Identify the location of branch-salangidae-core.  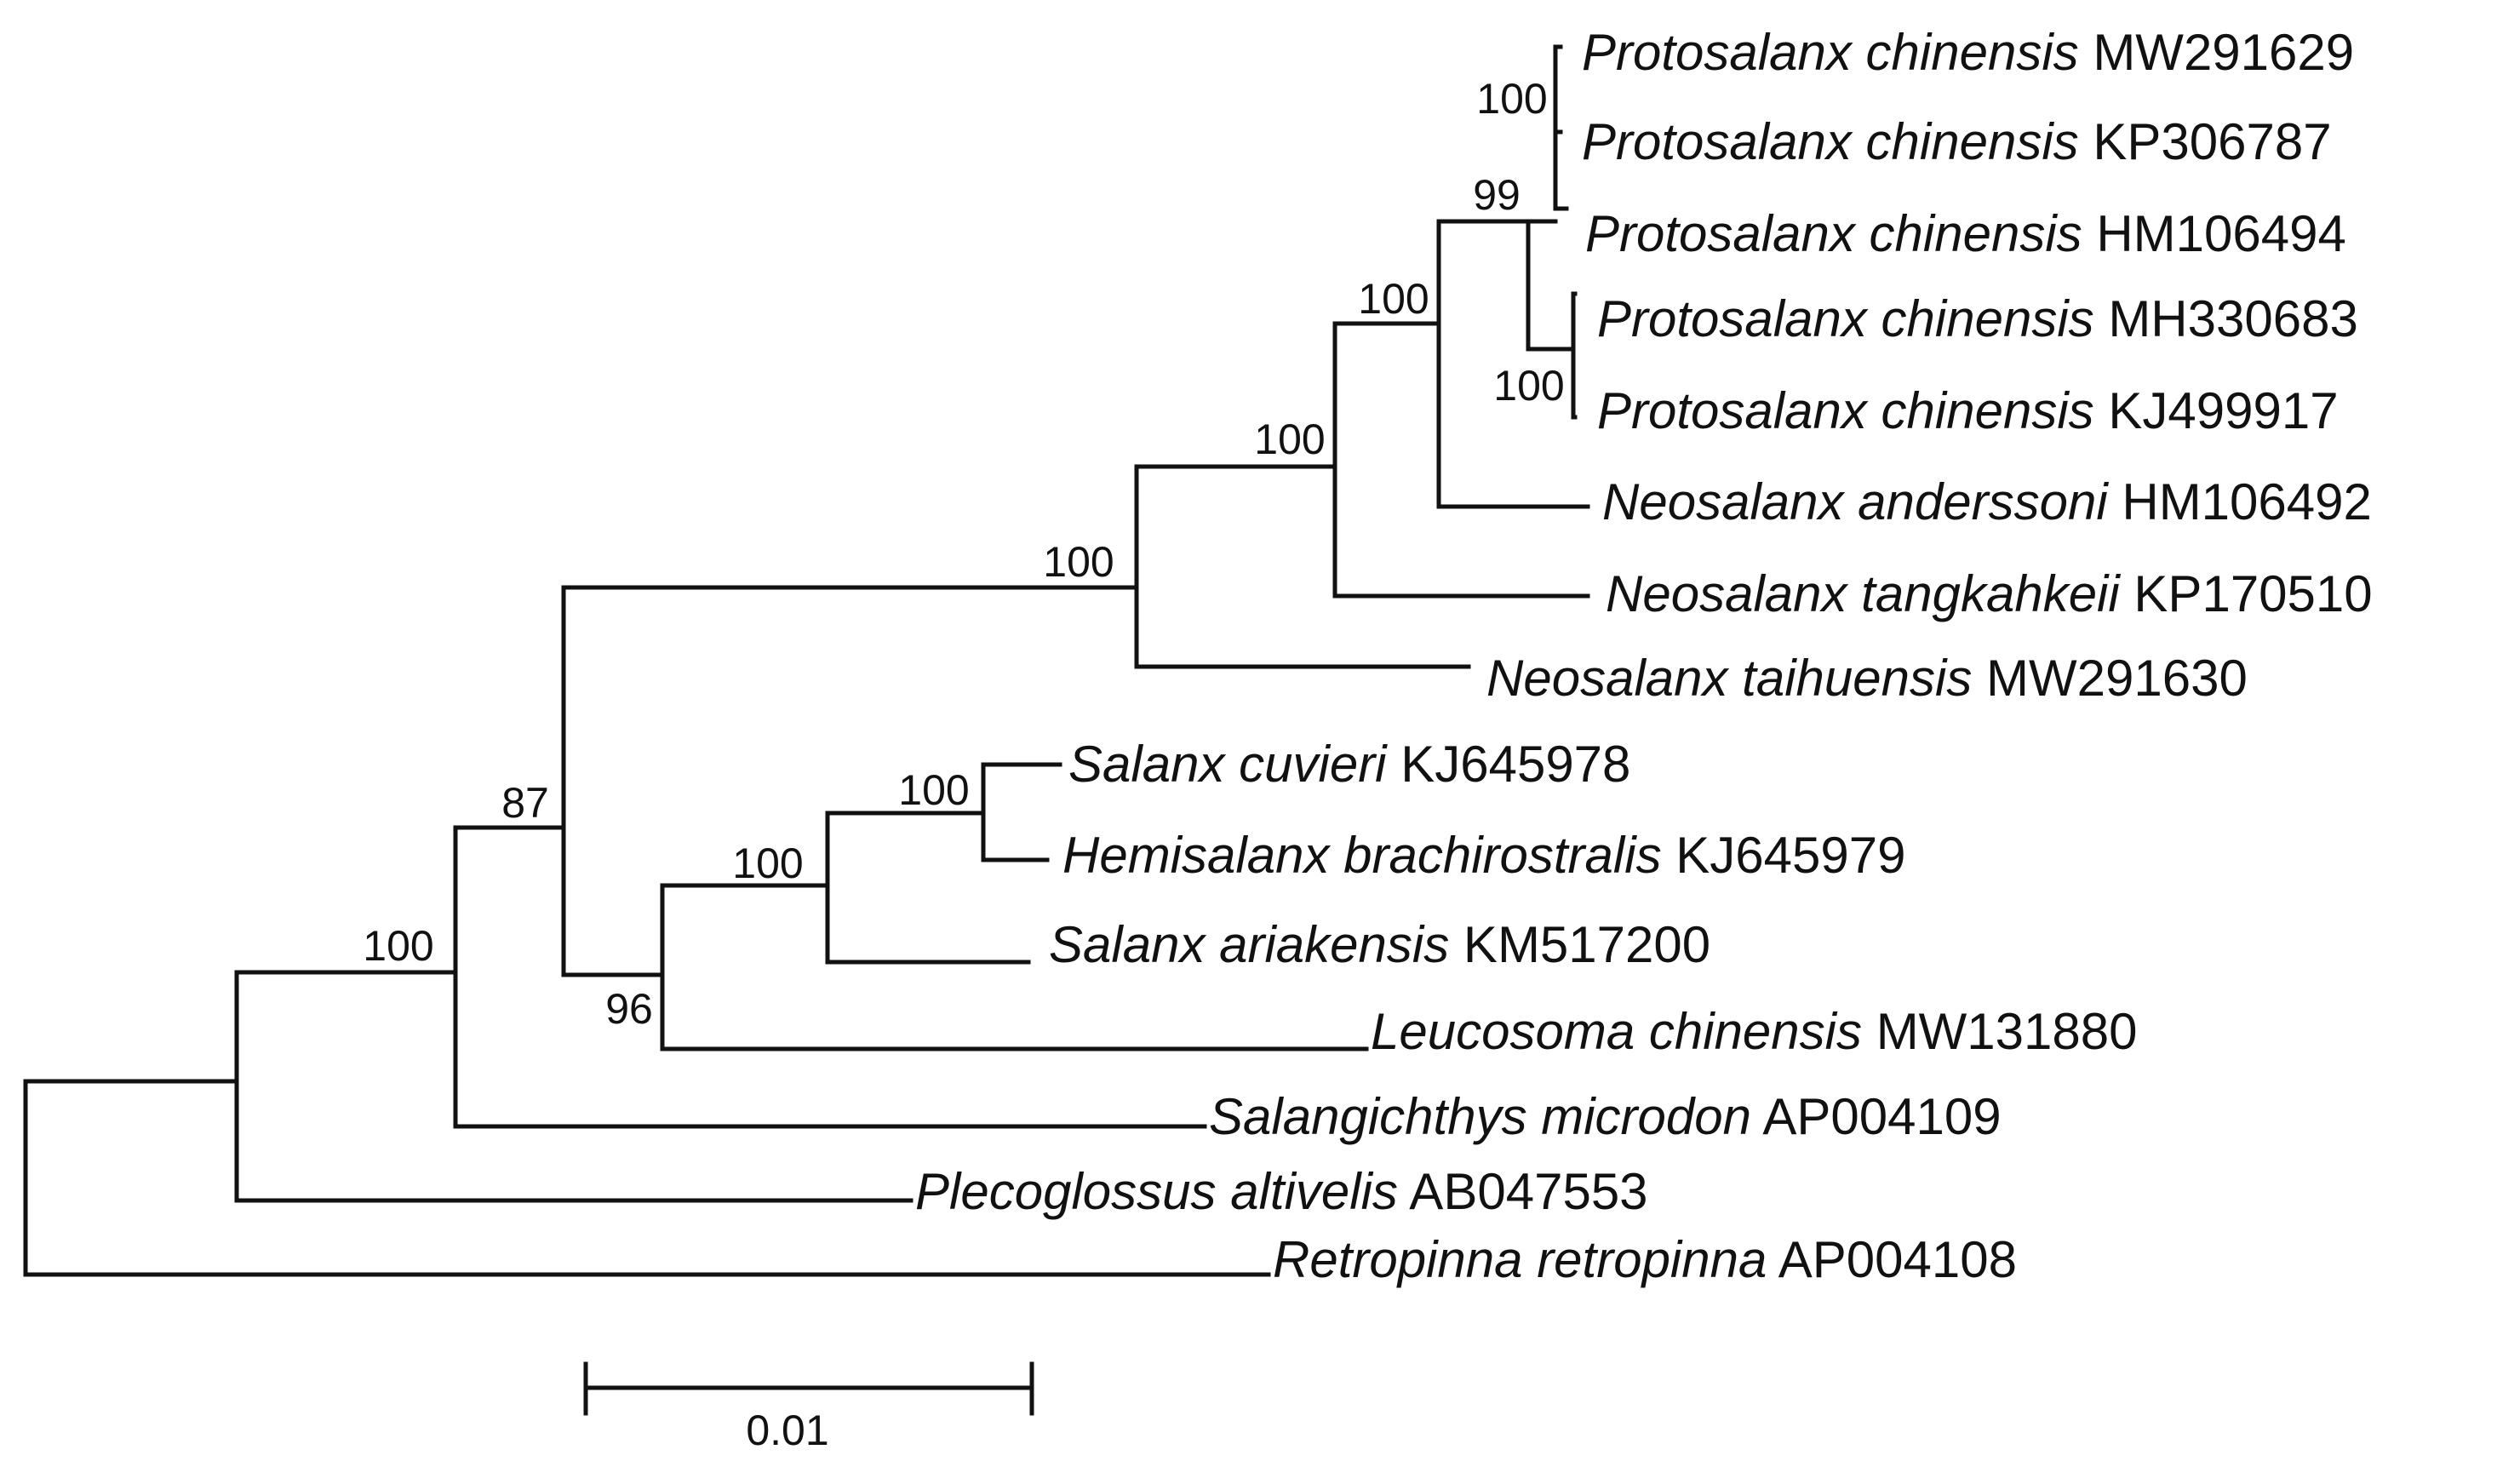
(850, 781).